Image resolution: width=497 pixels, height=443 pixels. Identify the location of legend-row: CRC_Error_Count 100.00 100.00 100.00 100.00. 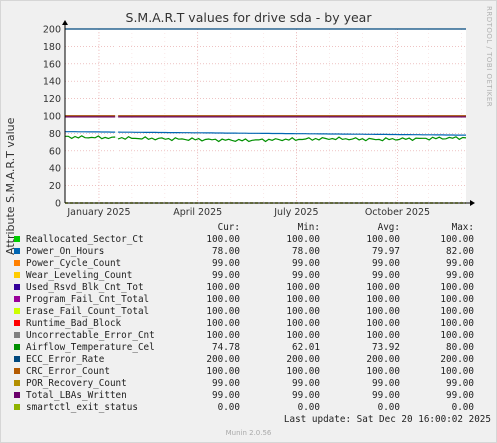
(252, 372).